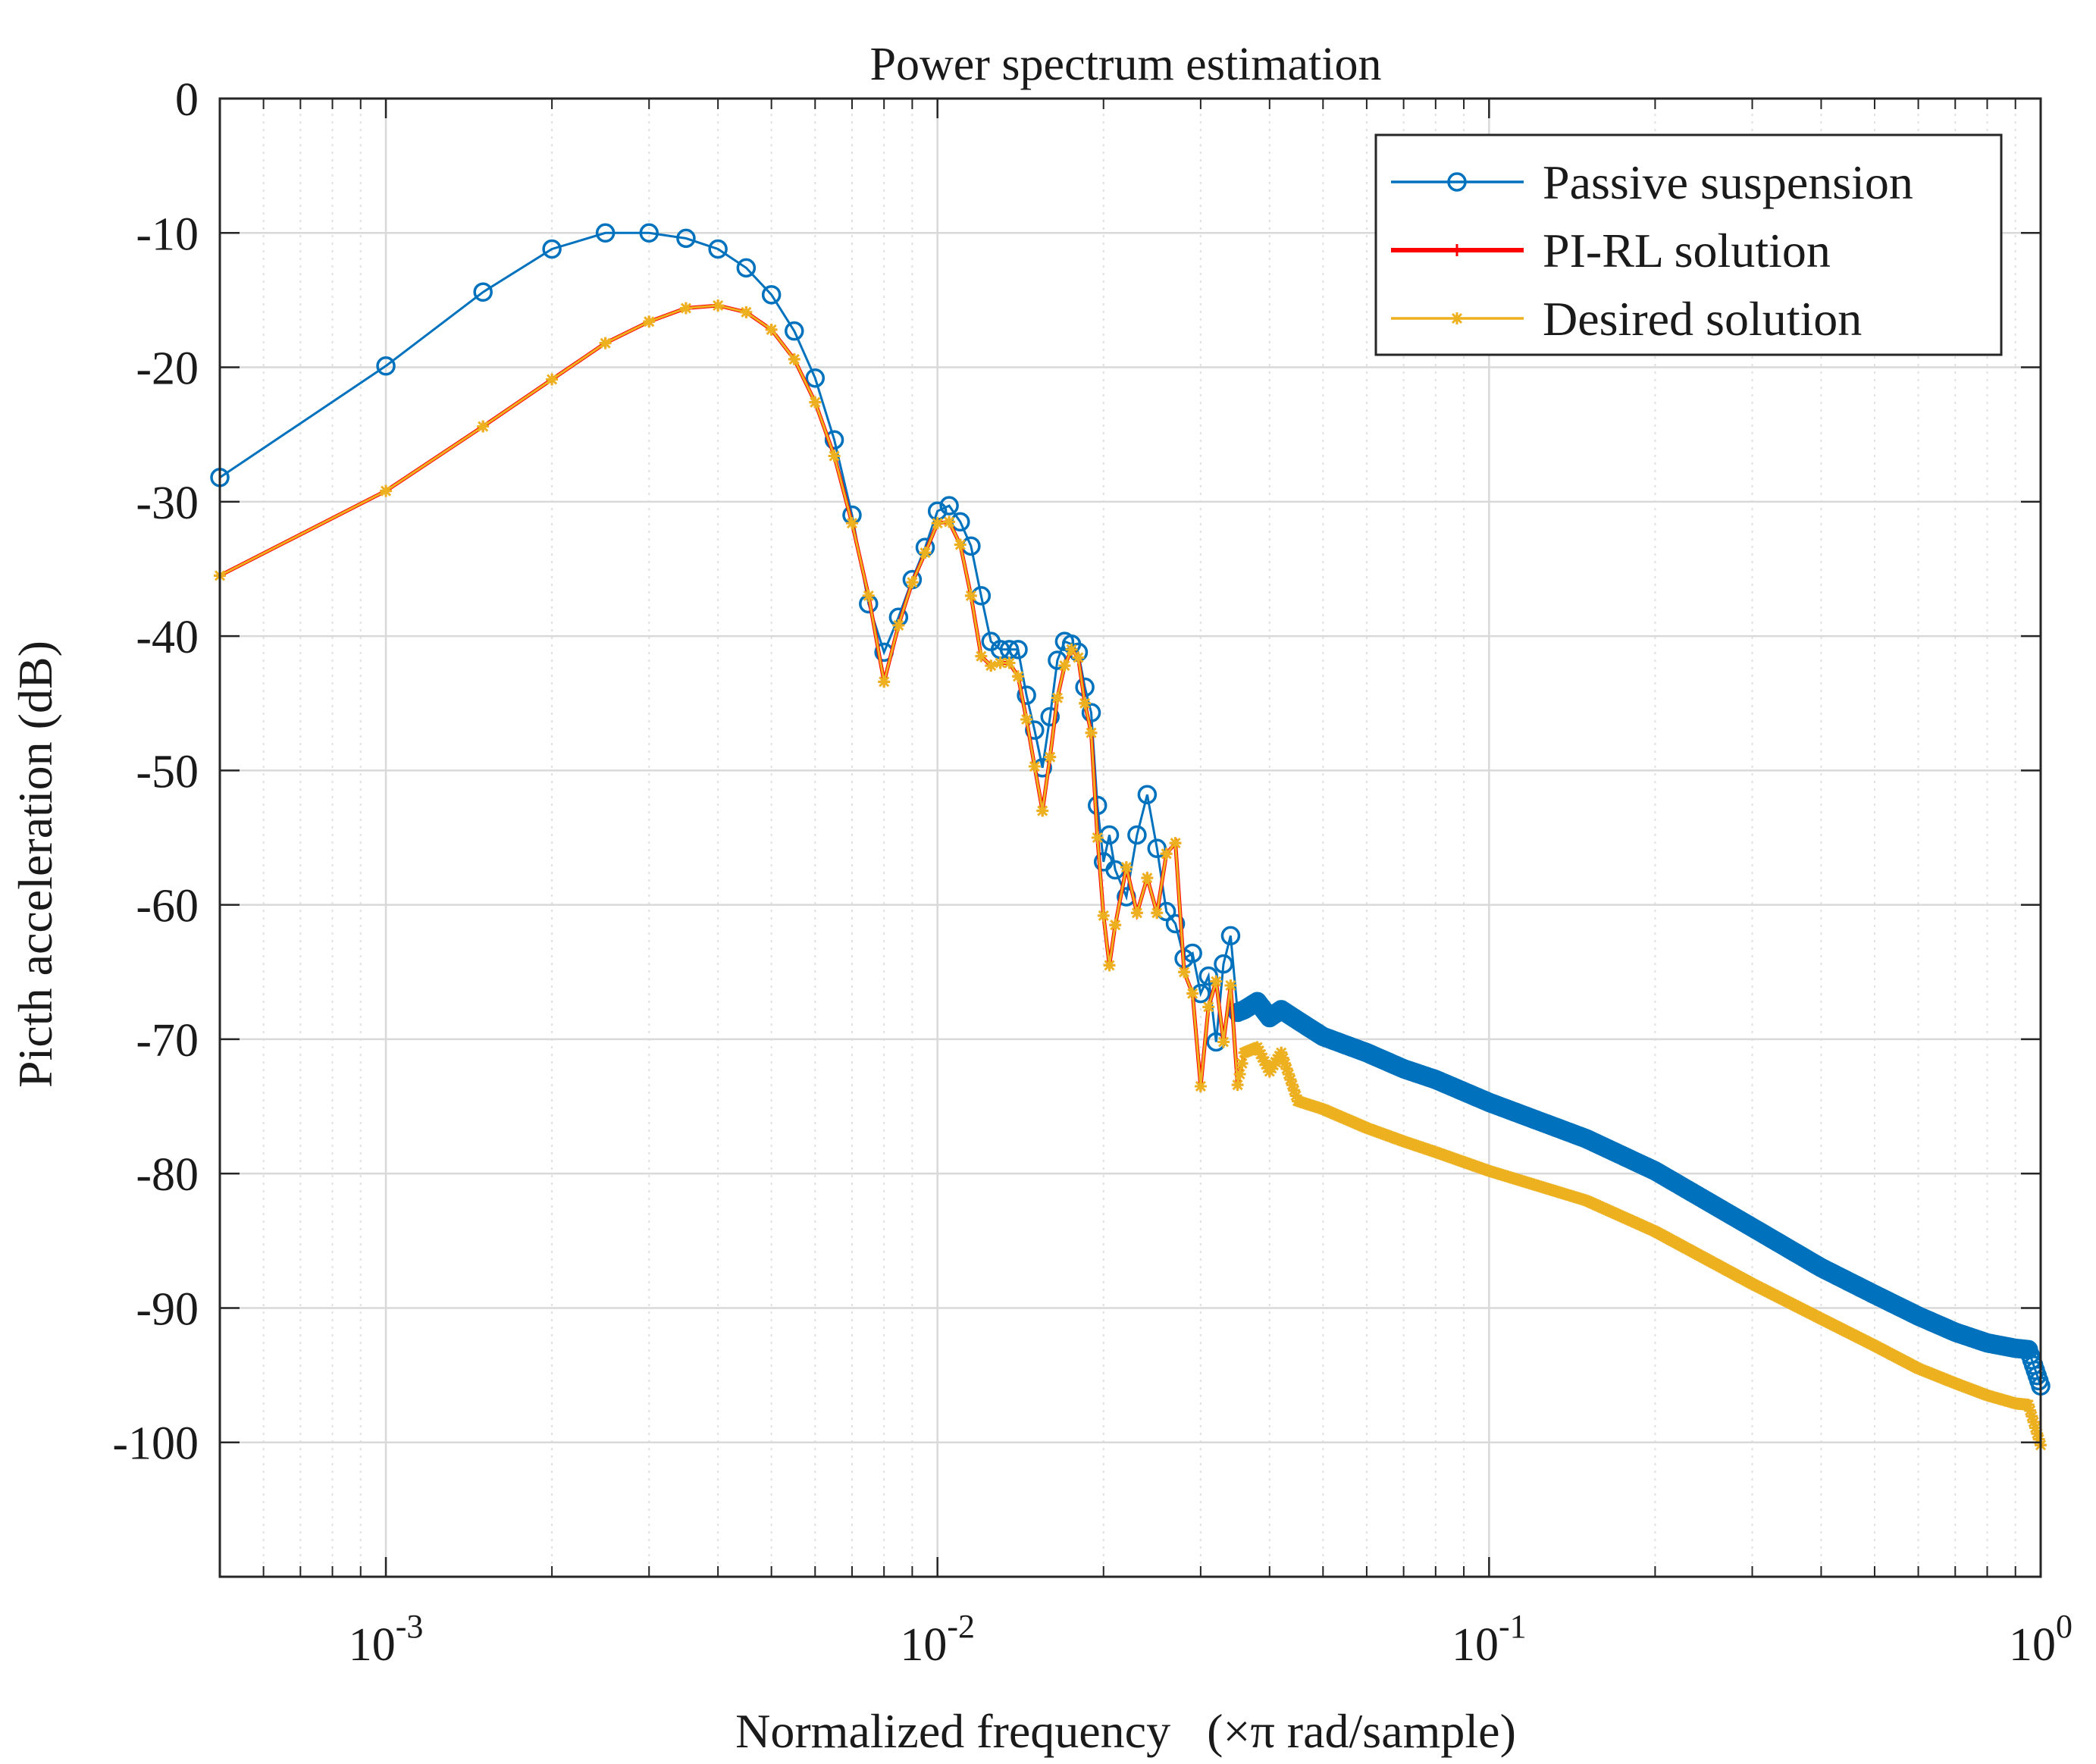 This screenshot has width=2096, height=1764. Describe the element at coordinates (167, 638) in the screenshot. I see `y-tick-label: -40` at that location.